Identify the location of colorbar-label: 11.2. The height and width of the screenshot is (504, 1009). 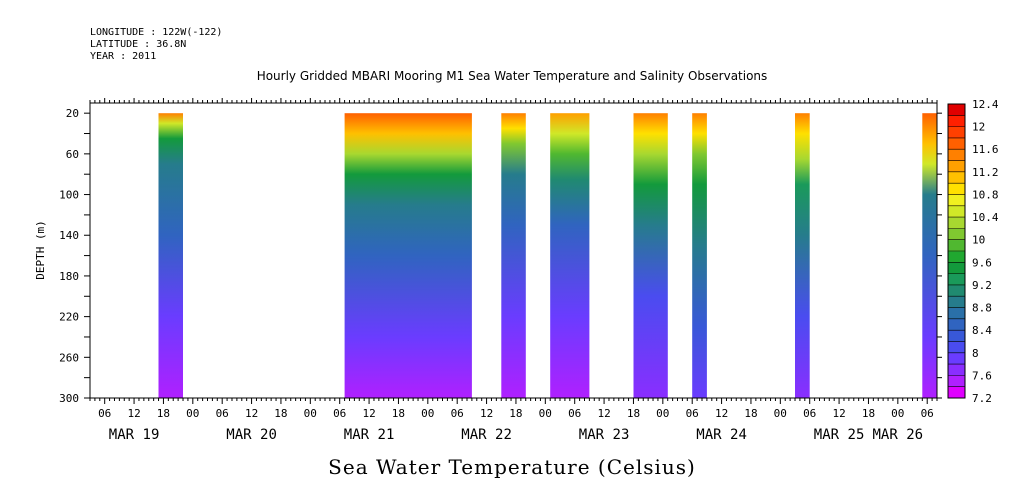
(985, 172).